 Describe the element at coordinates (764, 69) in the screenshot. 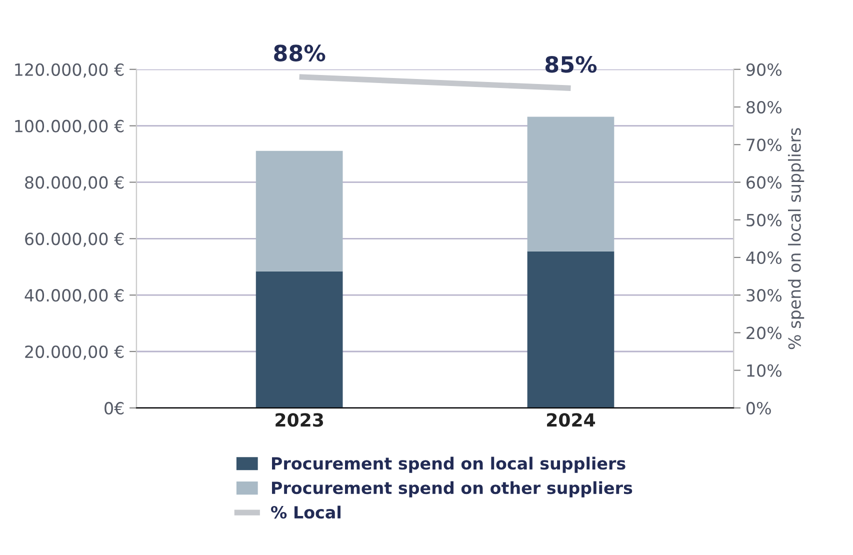

I see `y2-tick-label: 90%` at that location.